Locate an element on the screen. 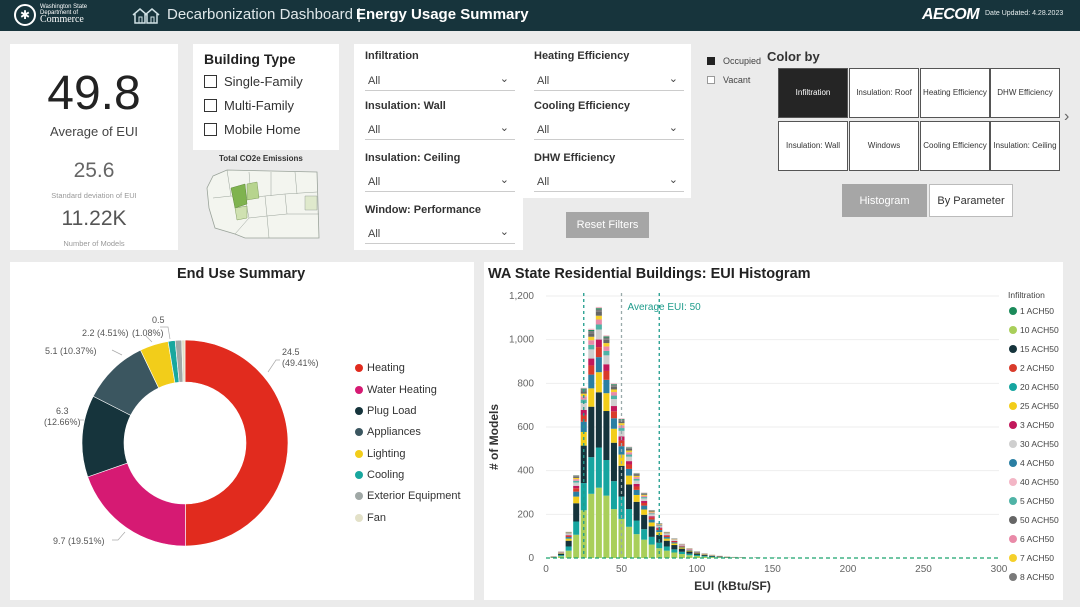  histogram-legend-item: 2 ACH50 is located at coordinates (1031, 368).